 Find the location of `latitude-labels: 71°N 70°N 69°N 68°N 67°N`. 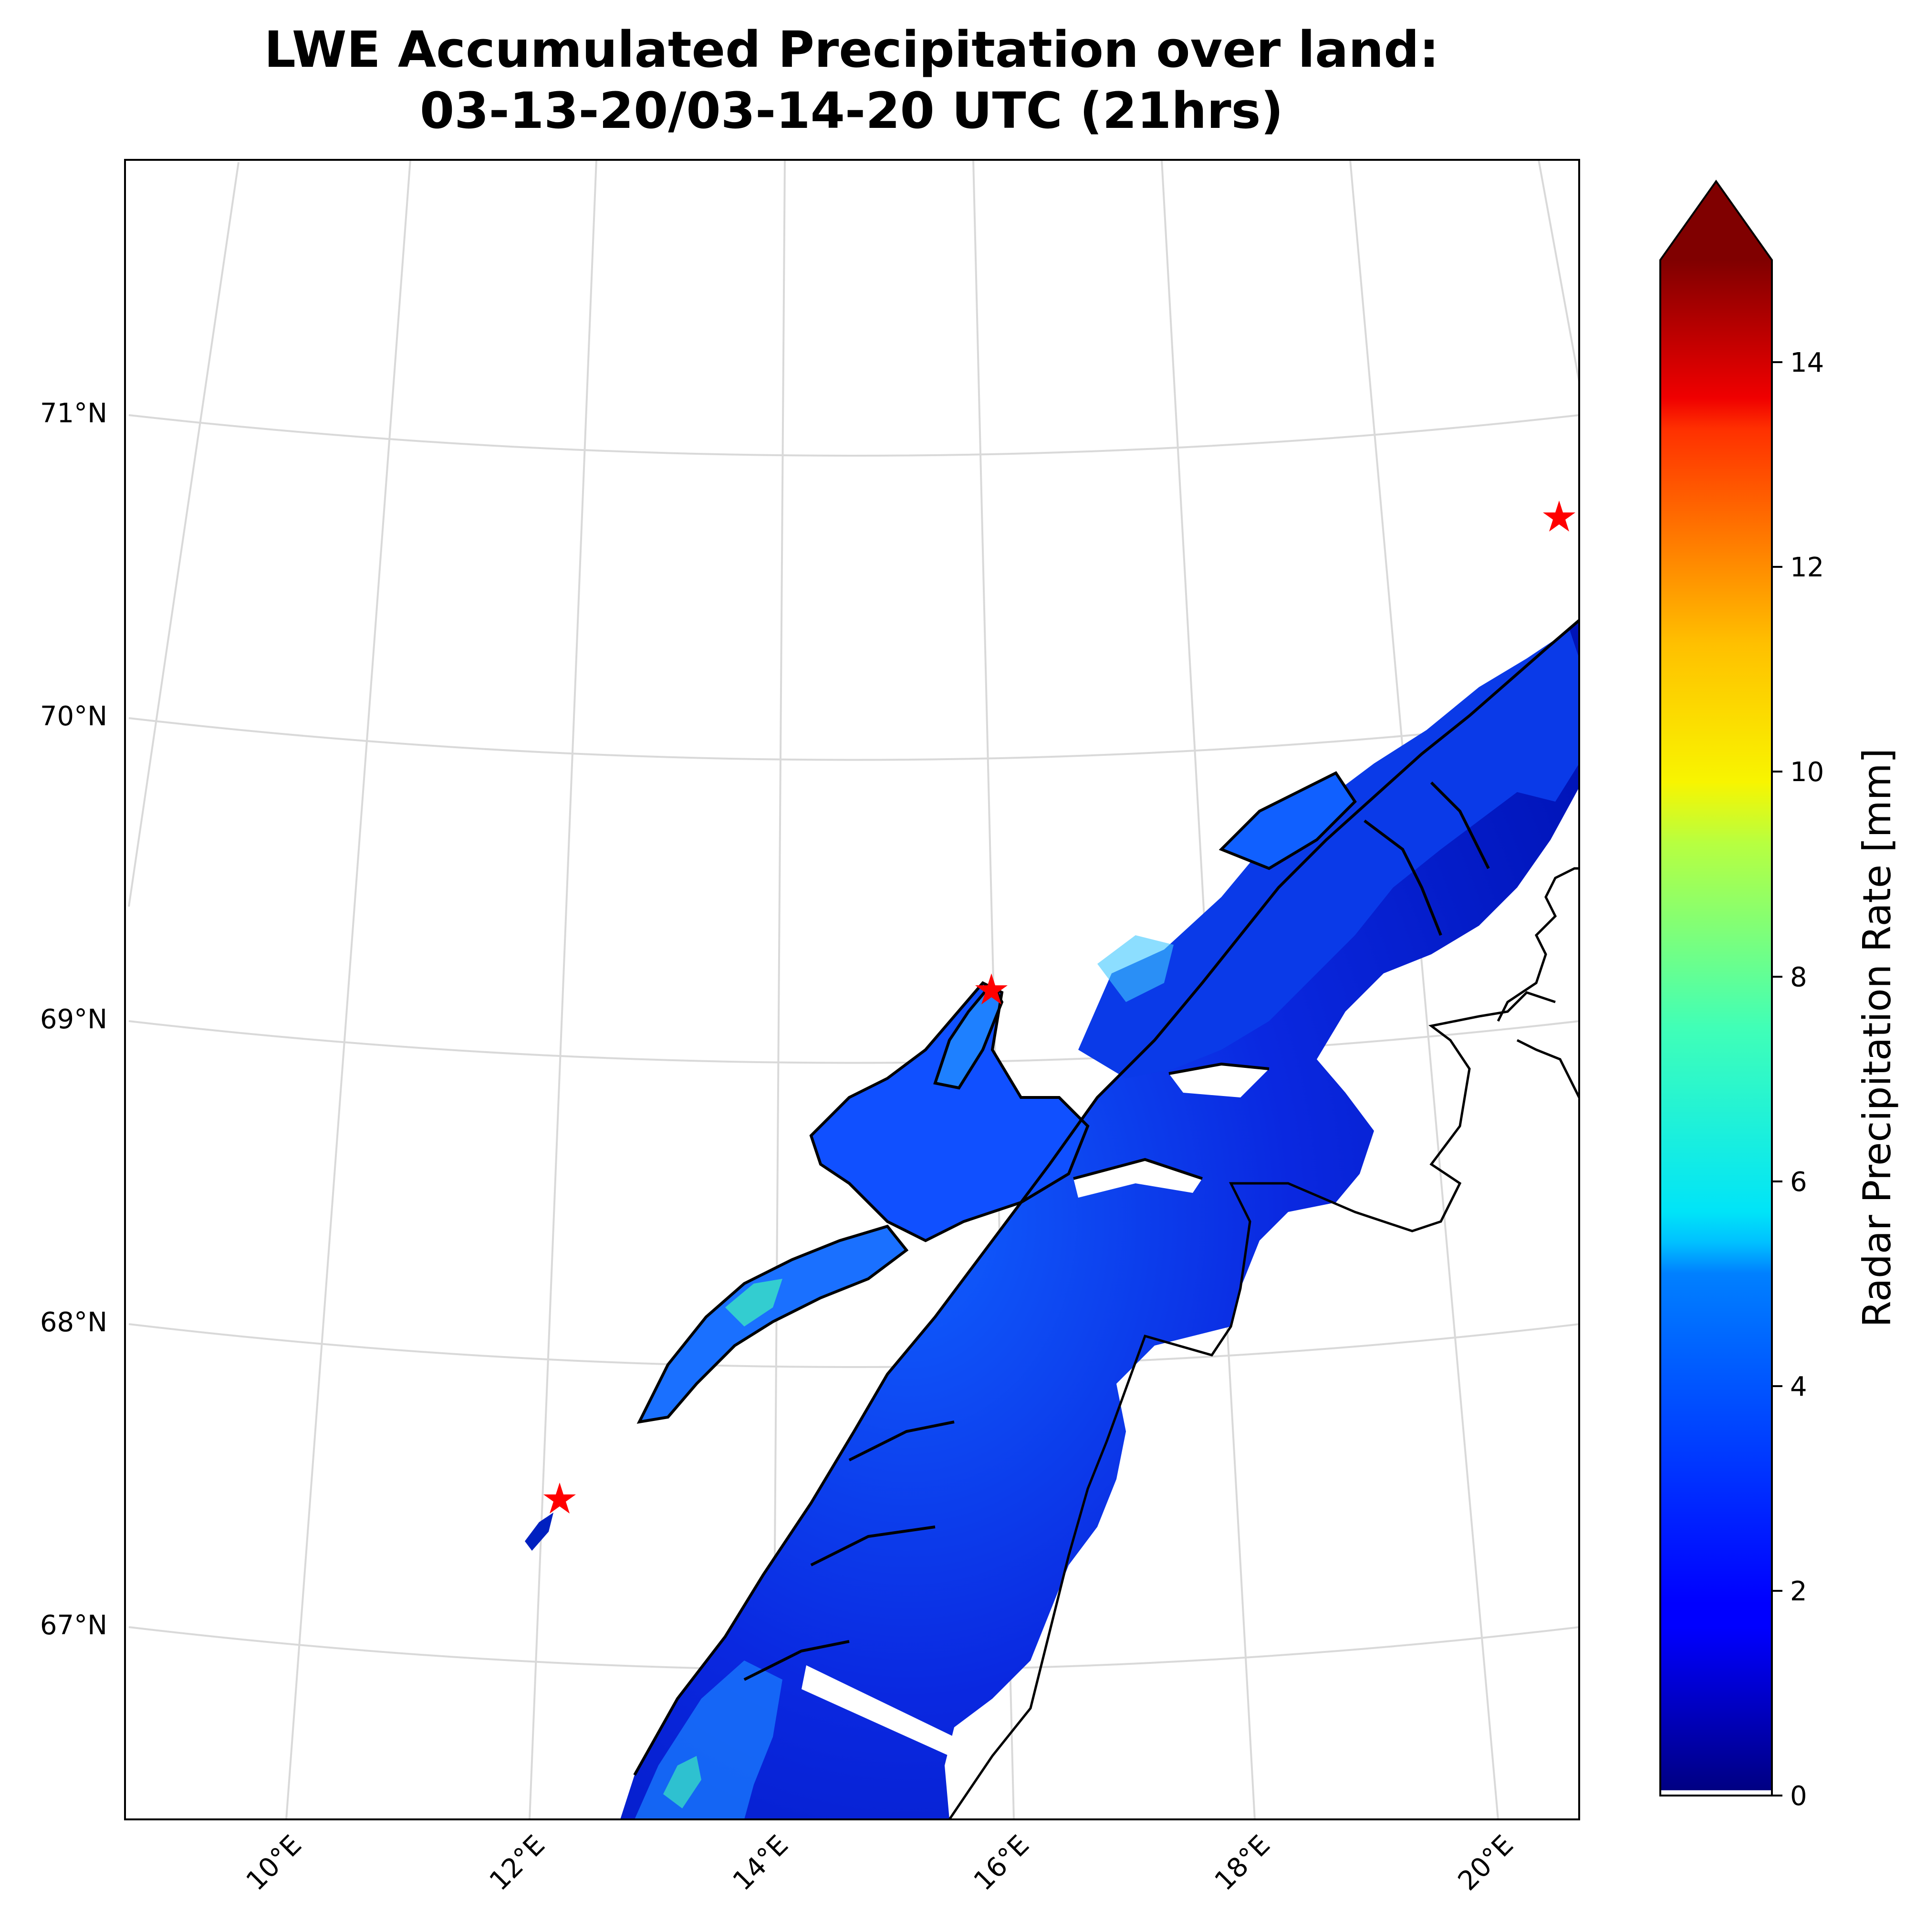

latitude-labels: 71°N 70°N 69°N 68°N 67°N is located at coordinates (73, 1019).